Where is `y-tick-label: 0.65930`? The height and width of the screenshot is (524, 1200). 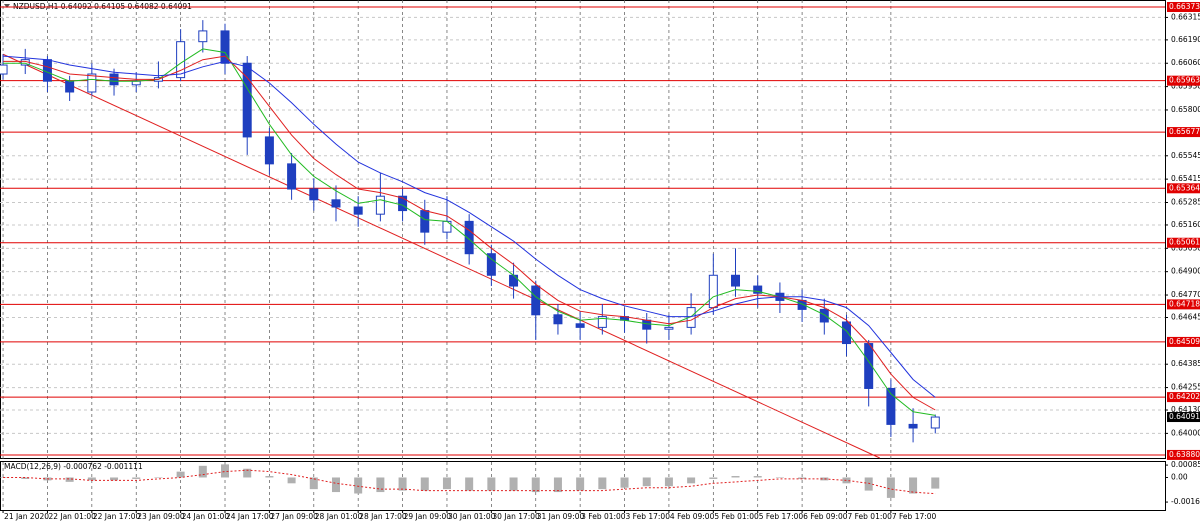 y-tick-label: 0.65930 is located at coordinates (1185, 86).